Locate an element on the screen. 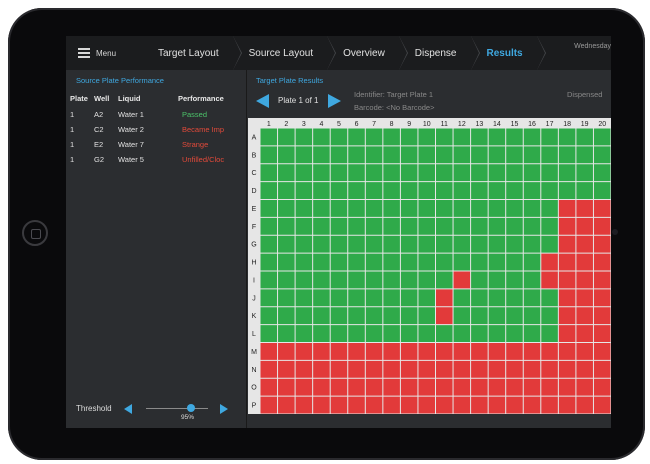 This screenshot has height=464, width=650. source-table-row: 1 G2 Water 5 Unfilled/Cloc is located at coordinates (156, 162).